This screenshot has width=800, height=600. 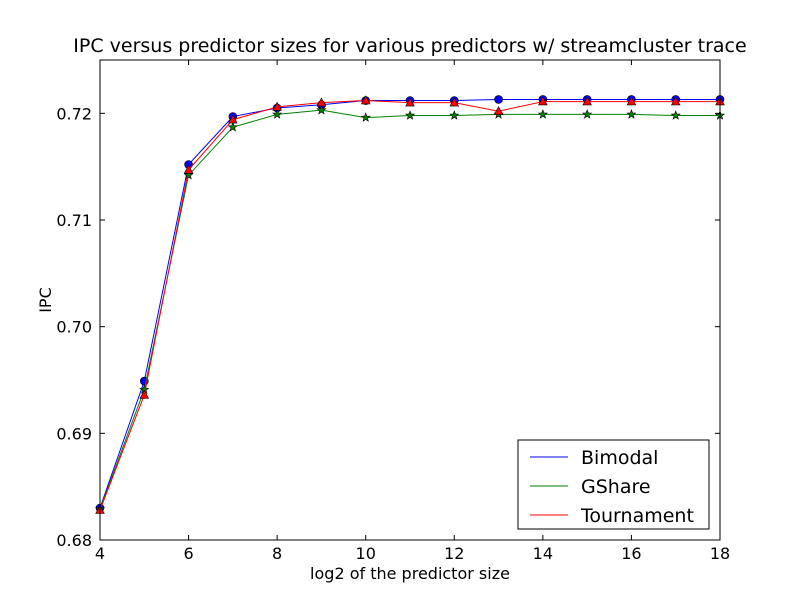 I want to click on legend: Bimodal GShare Tournament, so click(x=613, y=484).